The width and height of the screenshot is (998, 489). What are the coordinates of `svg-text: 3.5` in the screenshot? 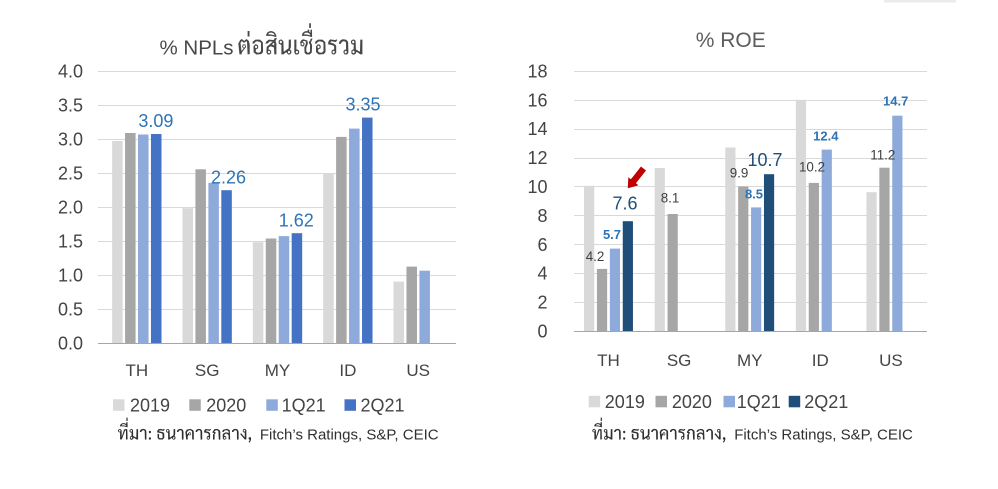 It's located at (70, 106).